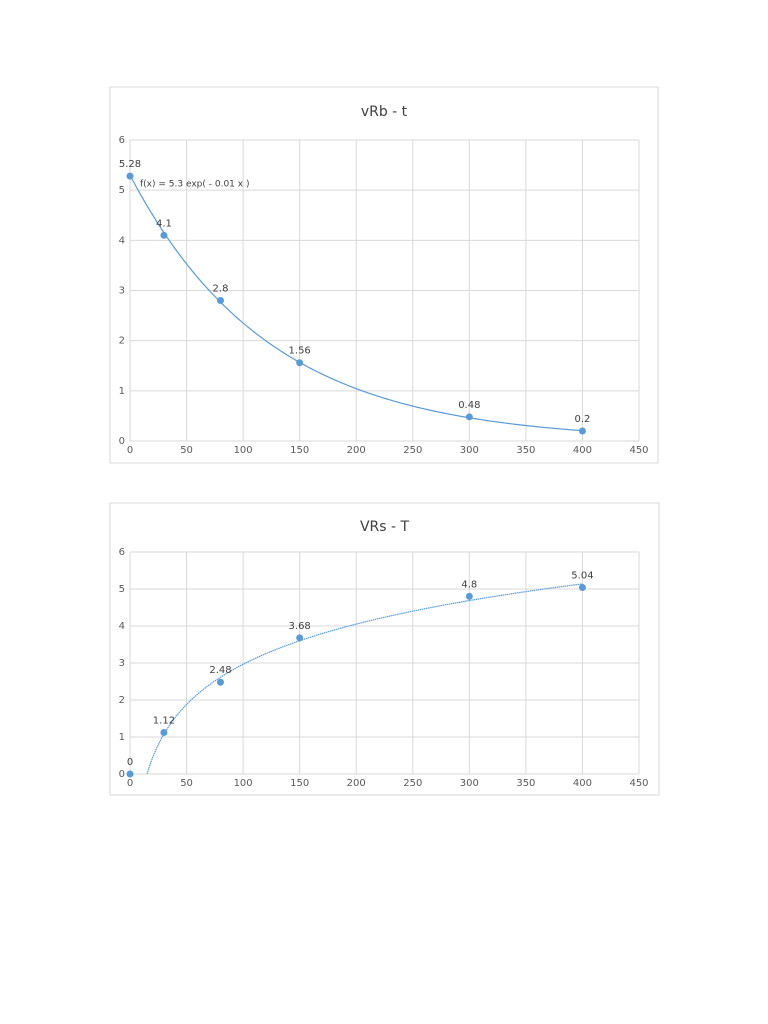 This screenshot has height=1024, width=768. What do you see at coordinates (582, 419) in the screenshot?
I see `data-label: 0.2` at bounding box center [582, 419].